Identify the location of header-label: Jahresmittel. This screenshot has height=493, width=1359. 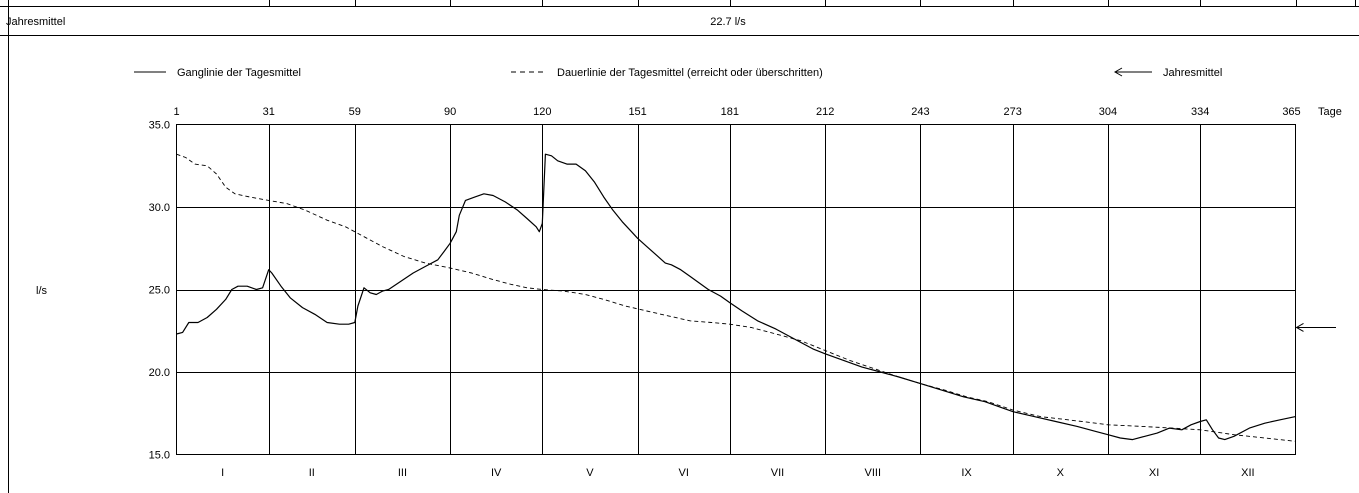
(35, 22).